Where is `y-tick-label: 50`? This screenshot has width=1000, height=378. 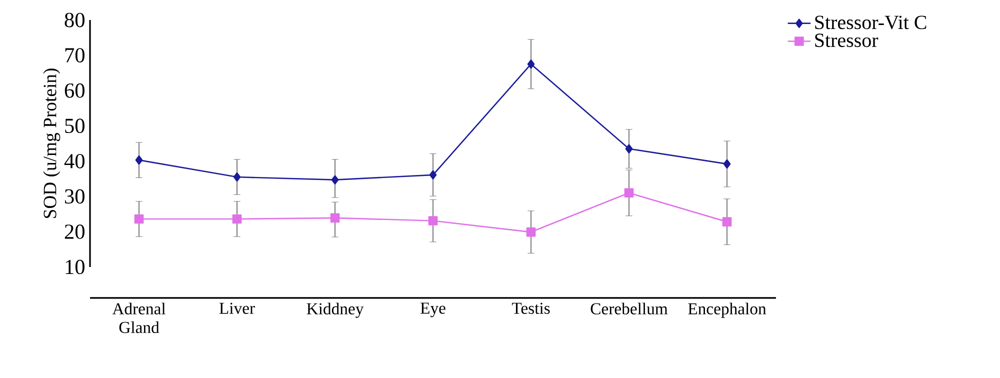
y-tick-label: 50 is located at coordinates (74, 126).